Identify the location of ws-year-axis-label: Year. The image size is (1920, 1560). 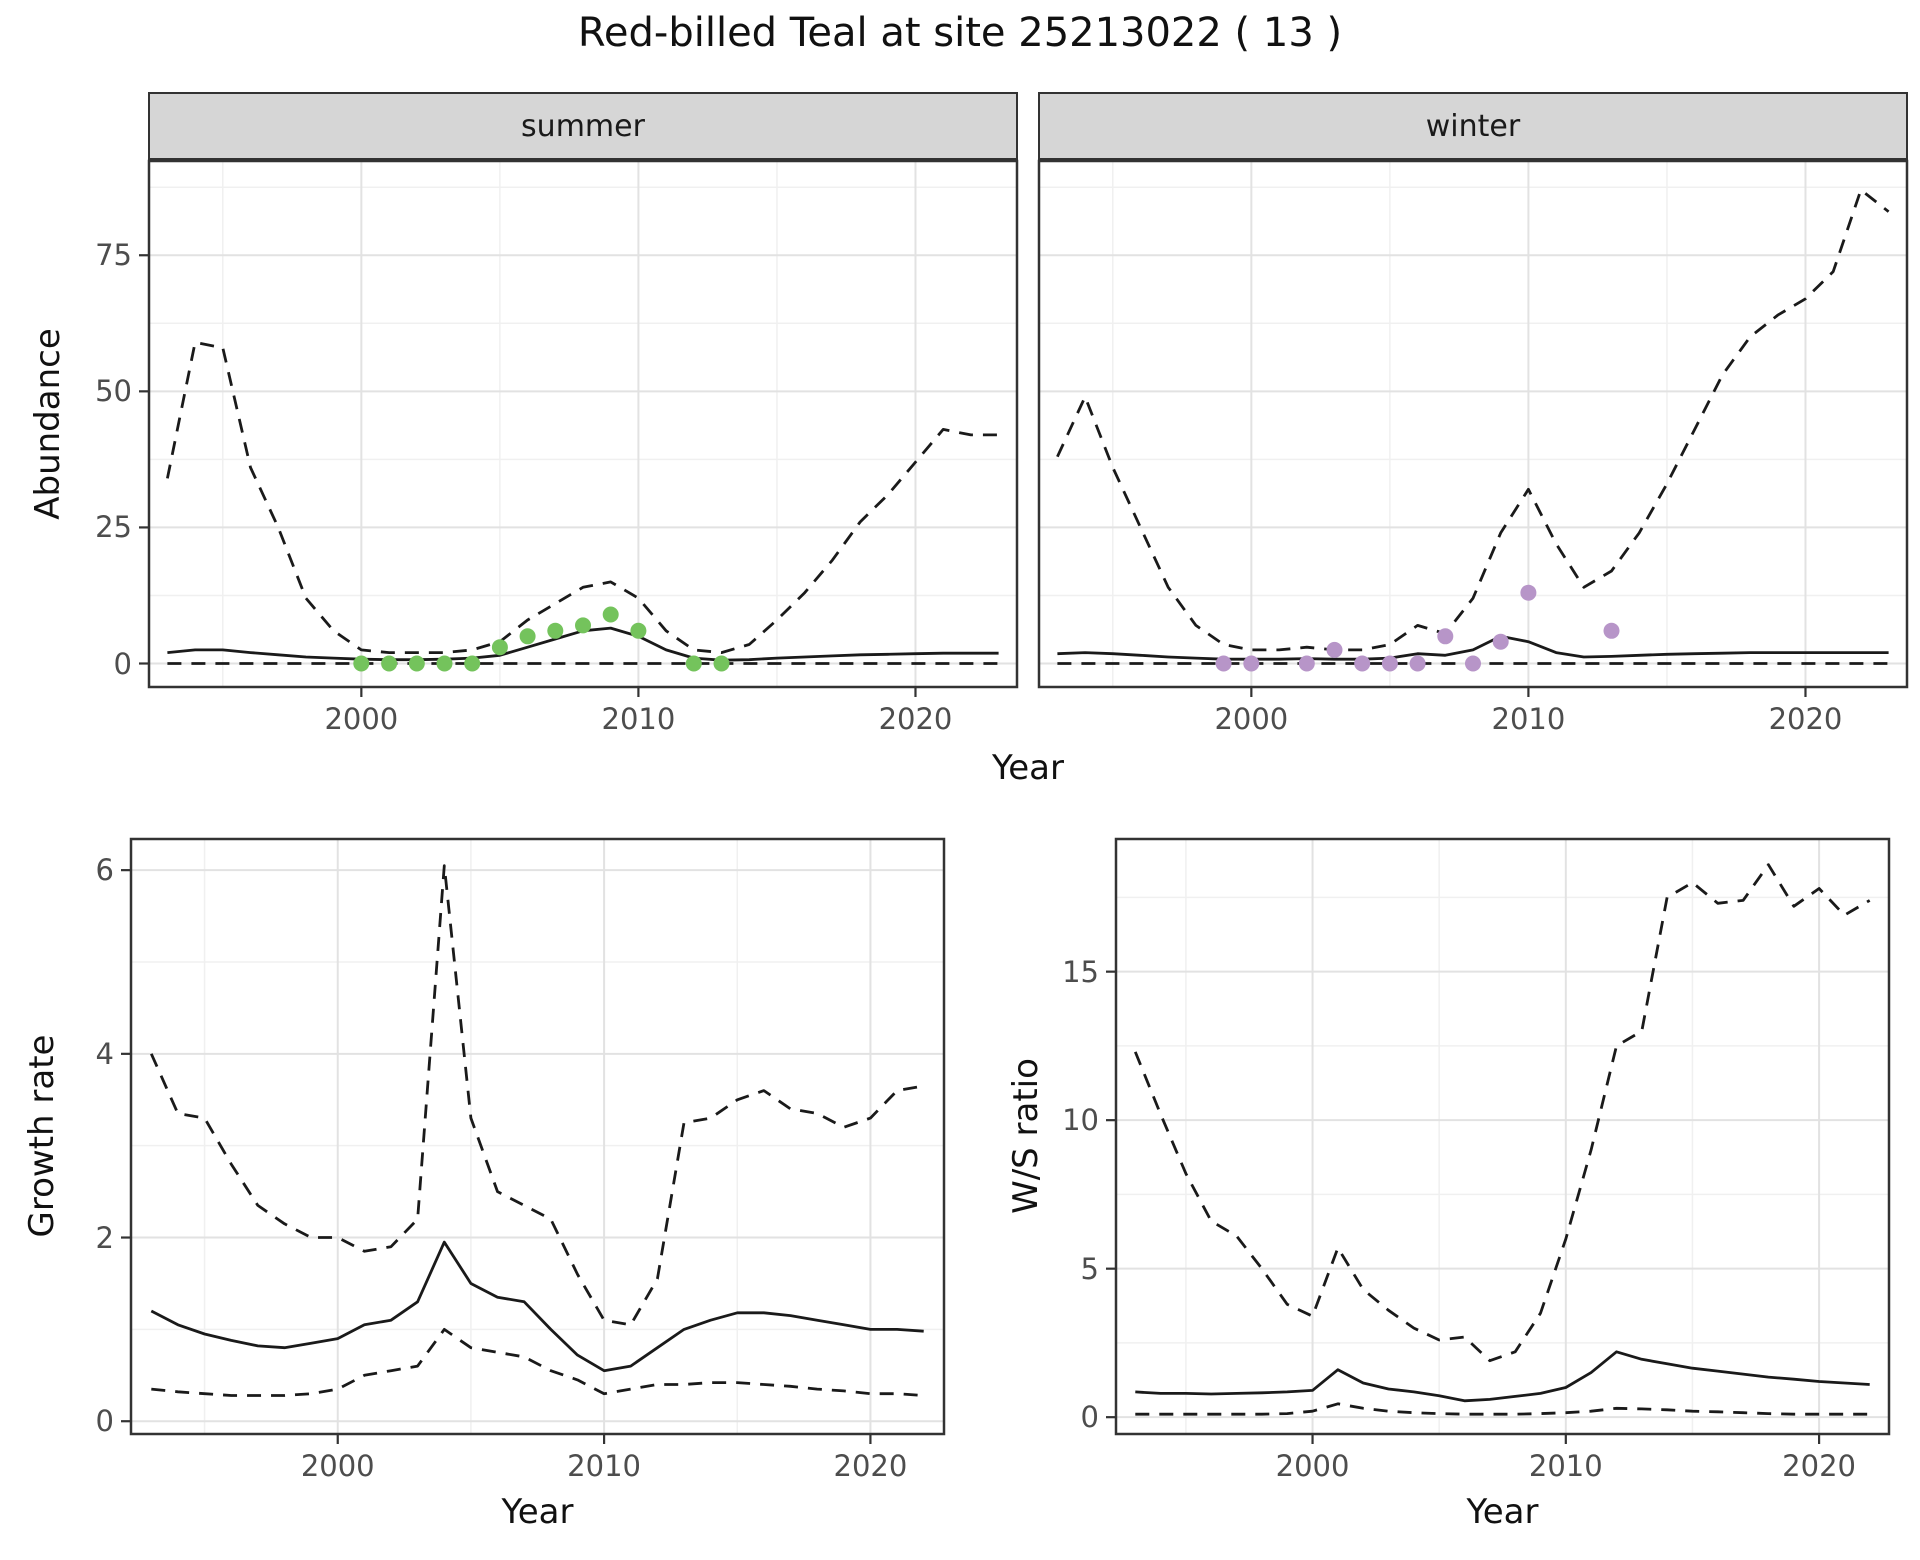
(1502, 1512).